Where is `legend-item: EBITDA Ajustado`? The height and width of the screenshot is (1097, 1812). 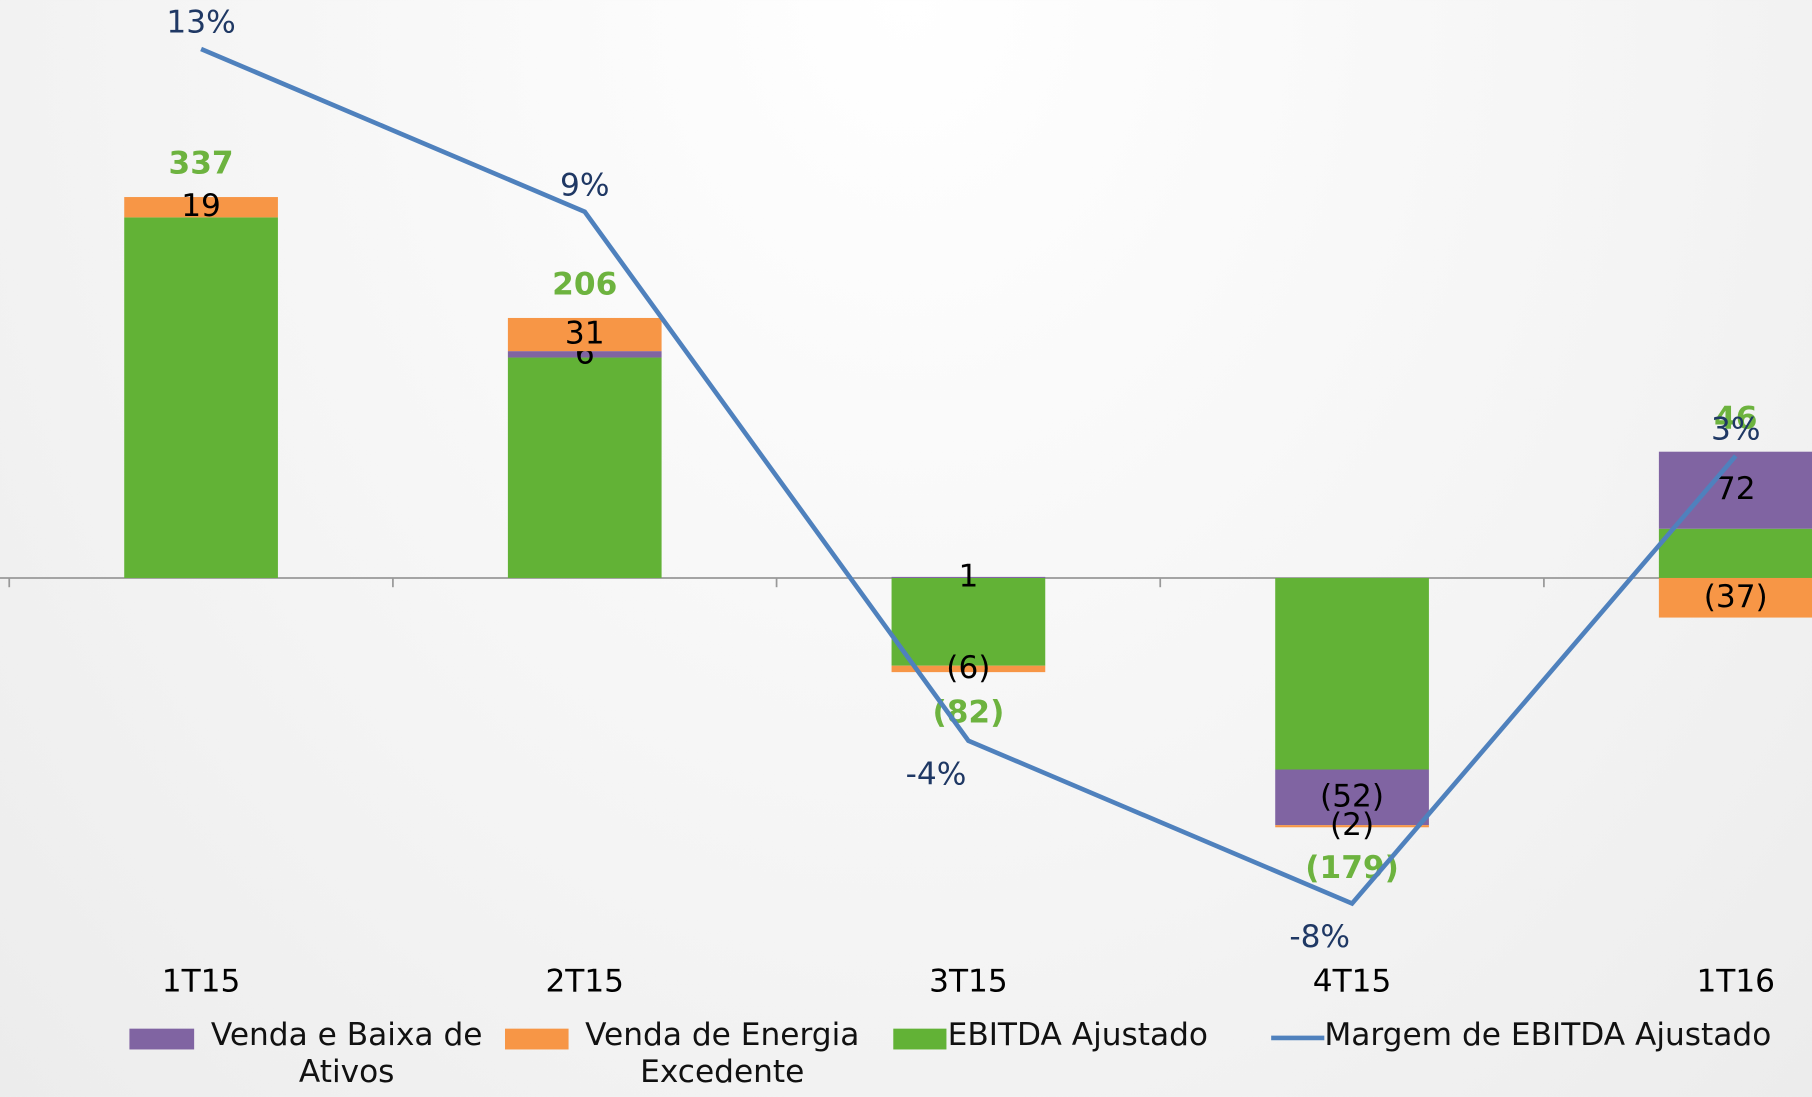 legend-item: EBITDA Ajustado is located at coordinates (1078, 1035).